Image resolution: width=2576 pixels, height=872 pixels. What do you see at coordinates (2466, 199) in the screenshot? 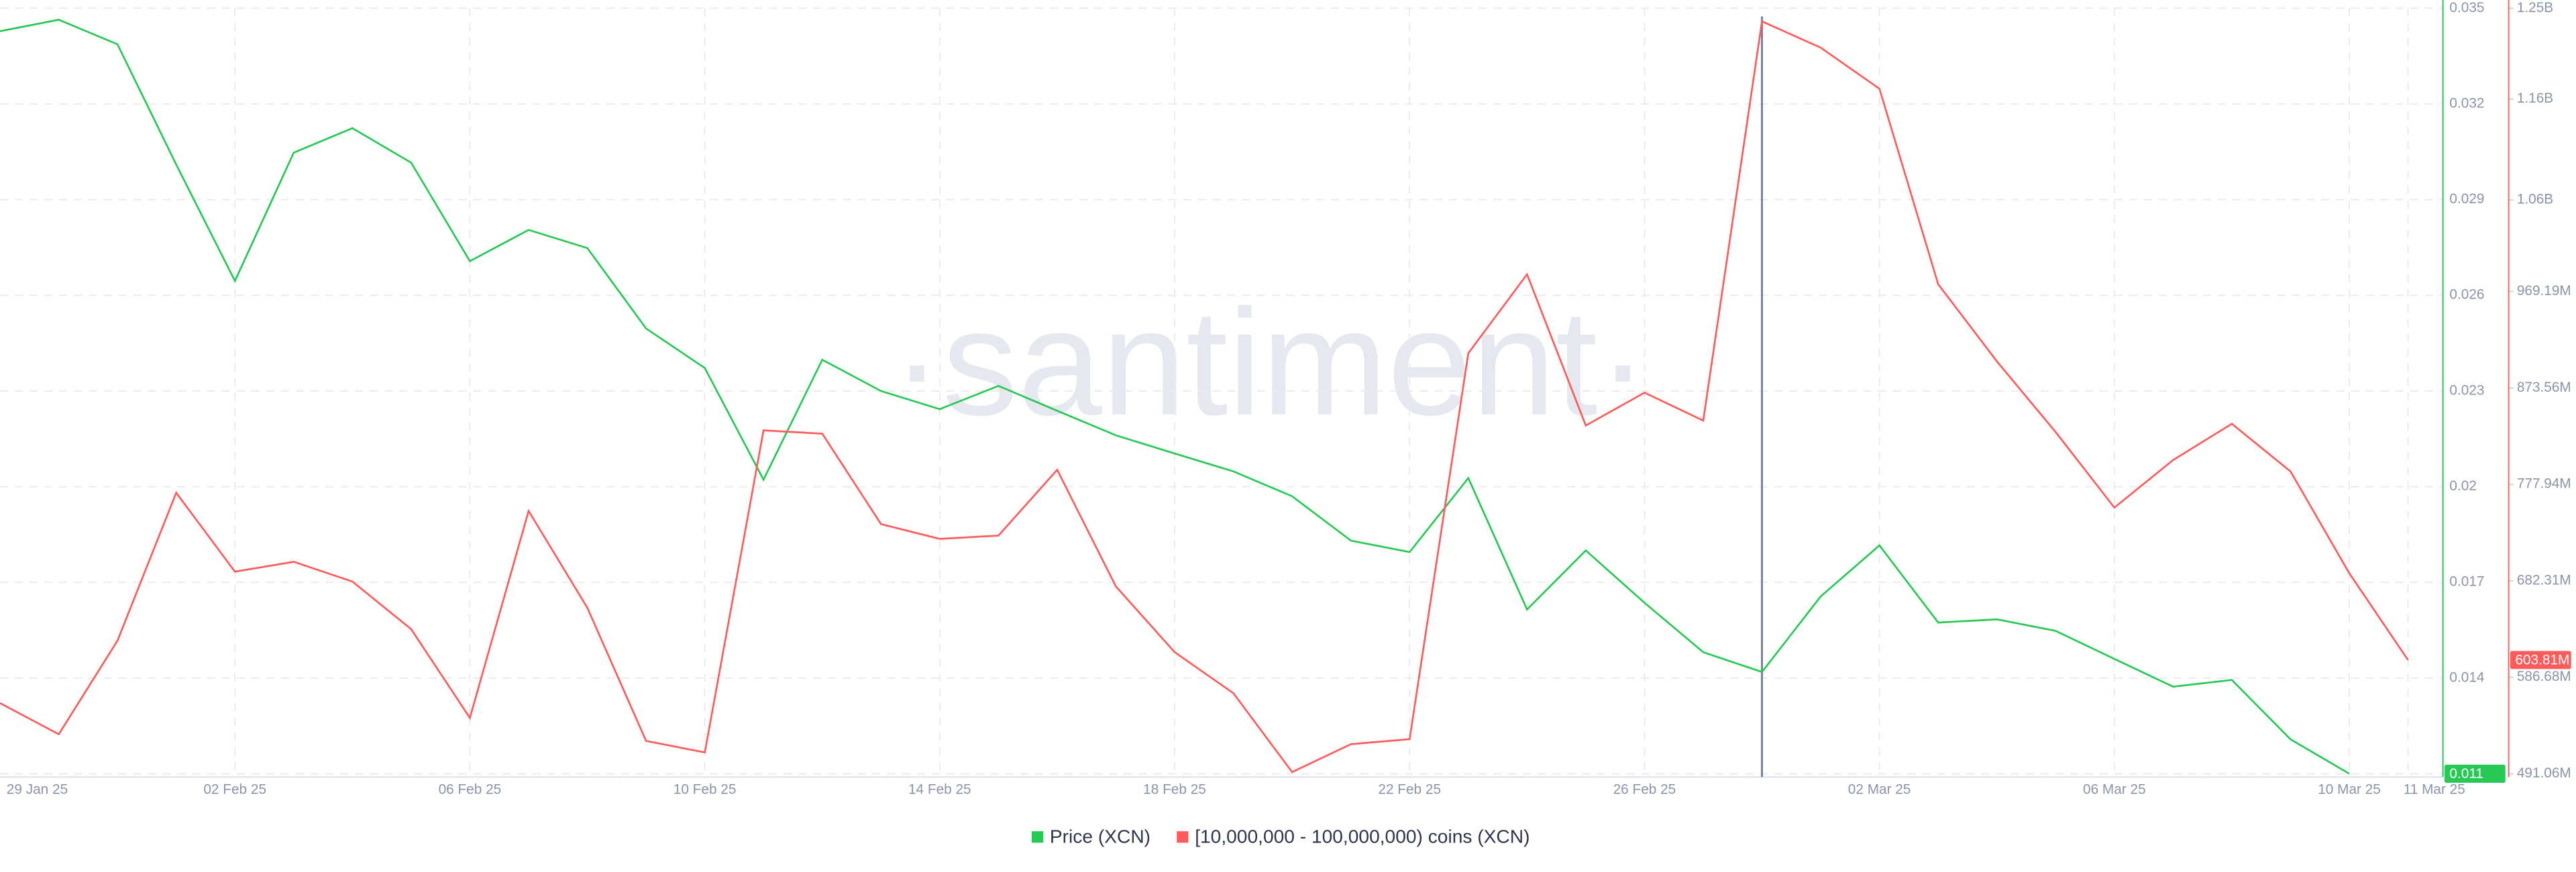
I see `y-tick-label: 0.029` at bounding box center [2466, 199].